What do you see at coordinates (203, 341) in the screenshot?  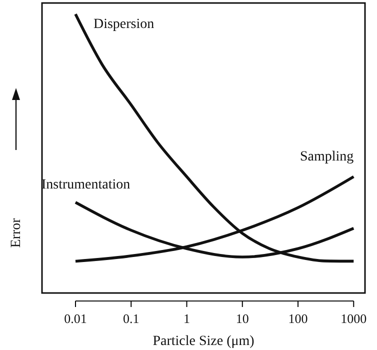 I see `x-axis-title: Particle Size (μm)` at bounding box center [203, 341].